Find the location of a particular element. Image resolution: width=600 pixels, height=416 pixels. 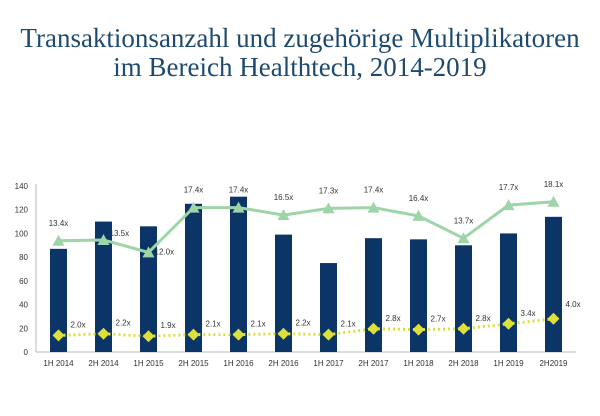

x-tick-label: 2H2019 is located at coordinates (553, 363).